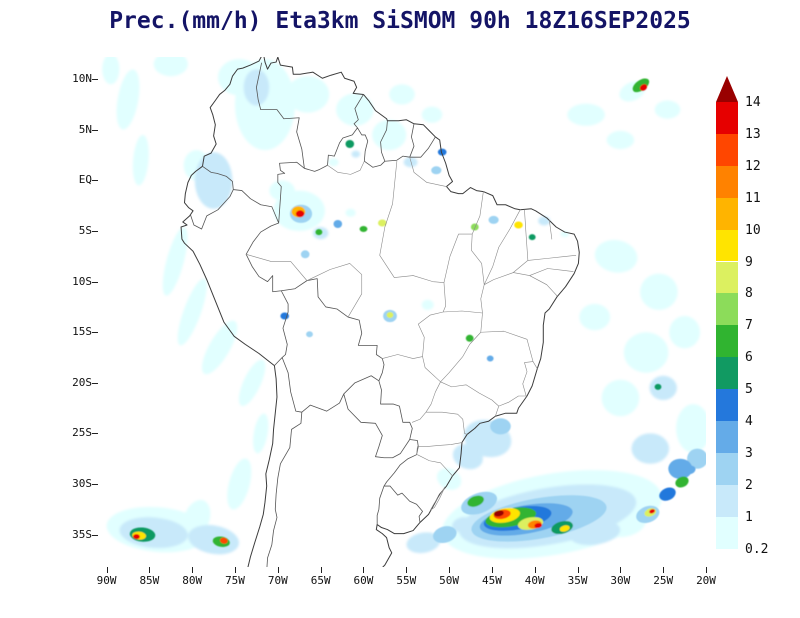  I want to click on lat-label: 10S, so click(82, 281).